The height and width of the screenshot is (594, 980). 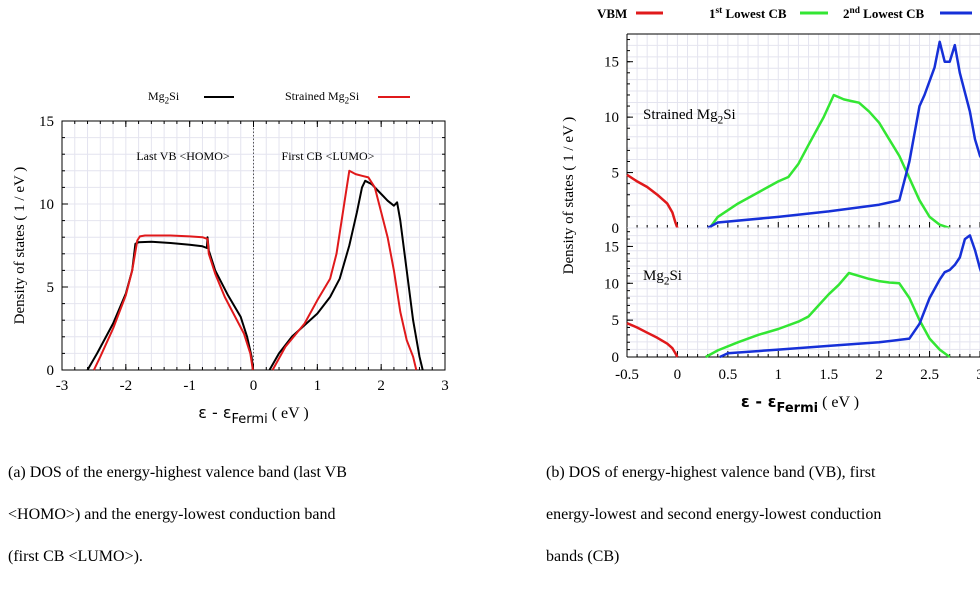 I want to click on chart-a-annotation-vb: Last VB <HOMO>, so click(x=183, y=156).